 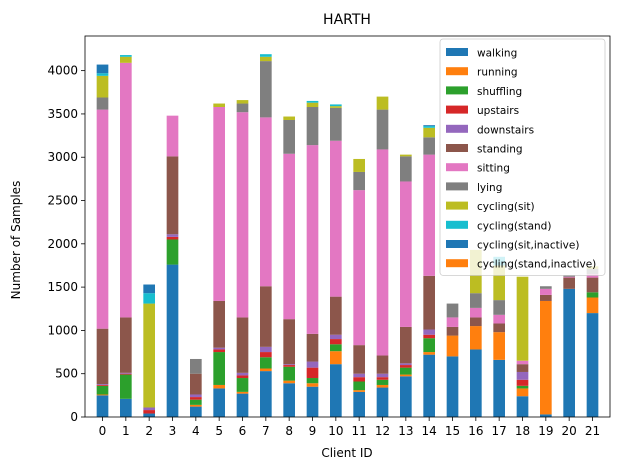 I want to click on x-tick-label: 13, so click(x=405, y=431).